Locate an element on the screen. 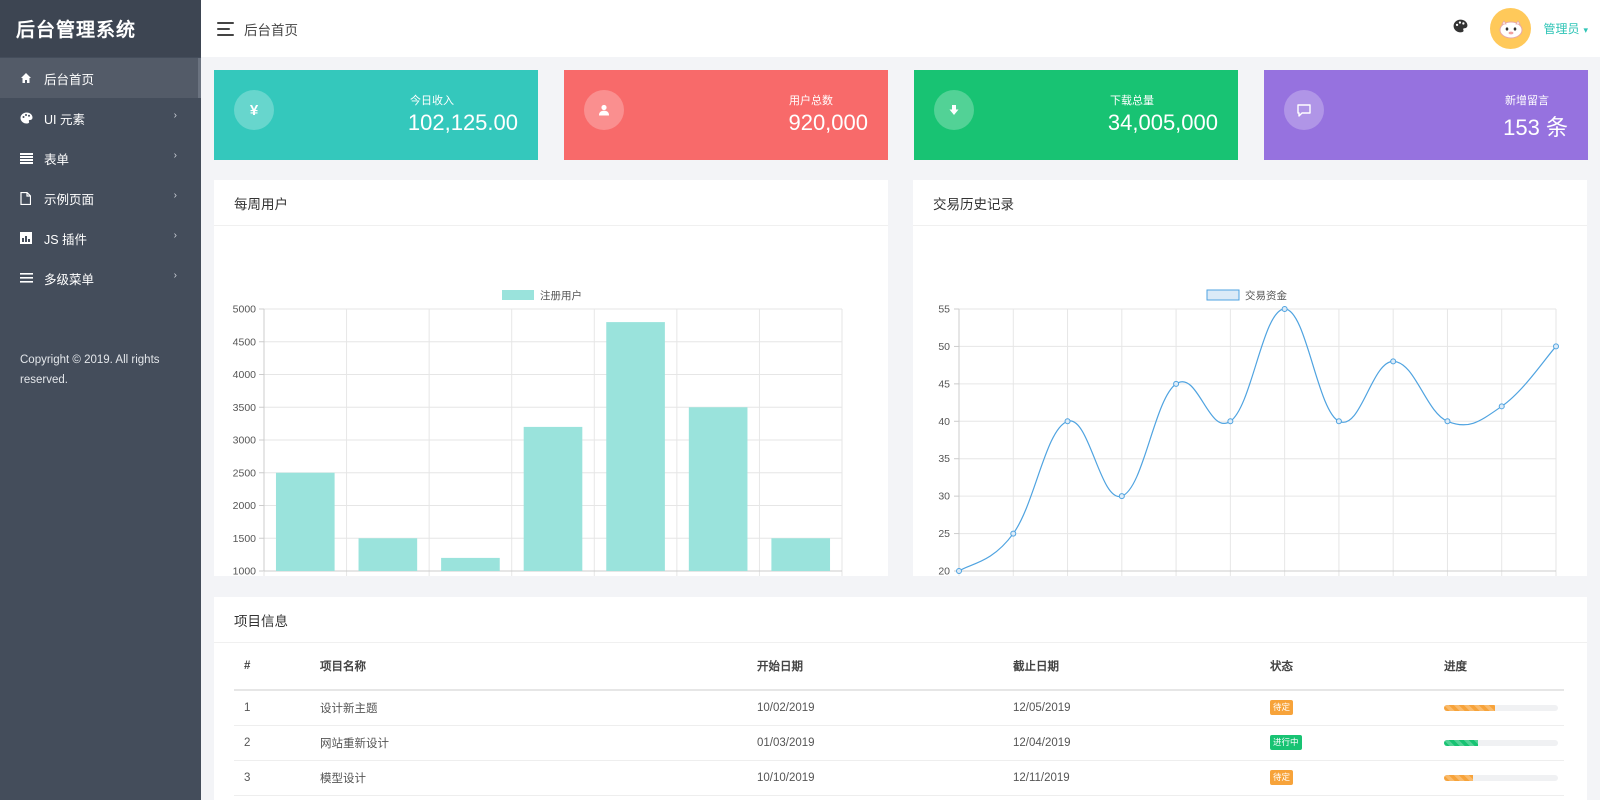 The width and height of the screenshot is (1600, 800). stat-value: 102,125.00 is located at coordinates (462, 122).